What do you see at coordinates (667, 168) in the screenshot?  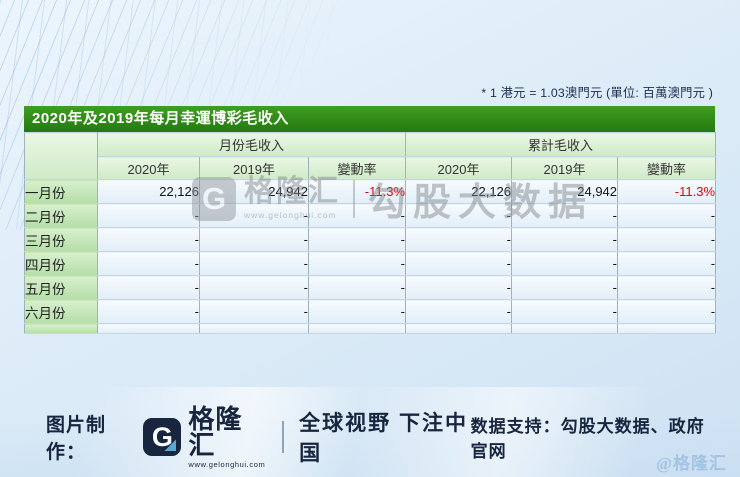 I see `col-header-cumulative-change: 變動率` at bounding box center [667, 168].